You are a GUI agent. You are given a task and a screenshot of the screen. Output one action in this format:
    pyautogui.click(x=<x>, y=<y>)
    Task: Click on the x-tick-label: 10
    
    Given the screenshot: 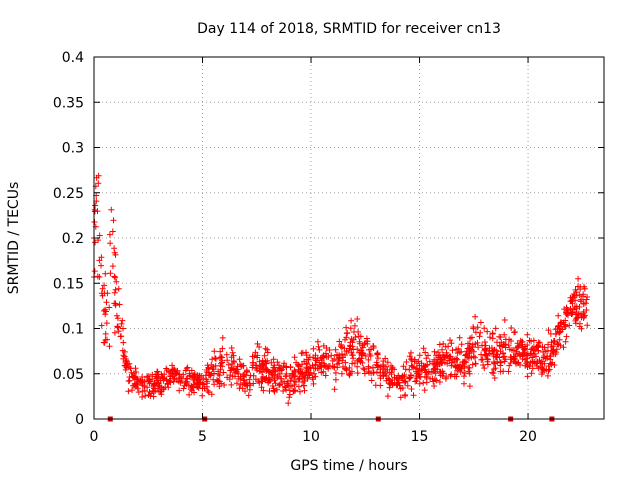 What is the action you would take?
    pyautogui.click(x=311, y=437)
    